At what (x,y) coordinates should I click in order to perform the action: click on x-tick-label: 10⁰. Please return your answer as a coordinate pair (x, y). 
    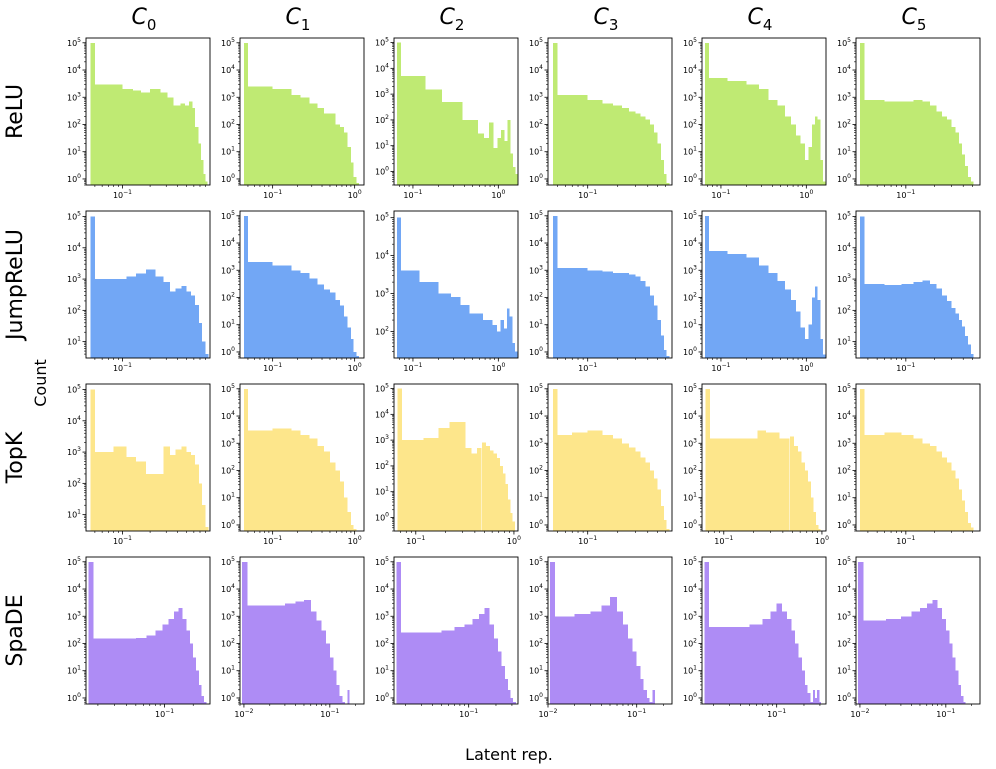
    Looking at the image, I should click on (355, 367).